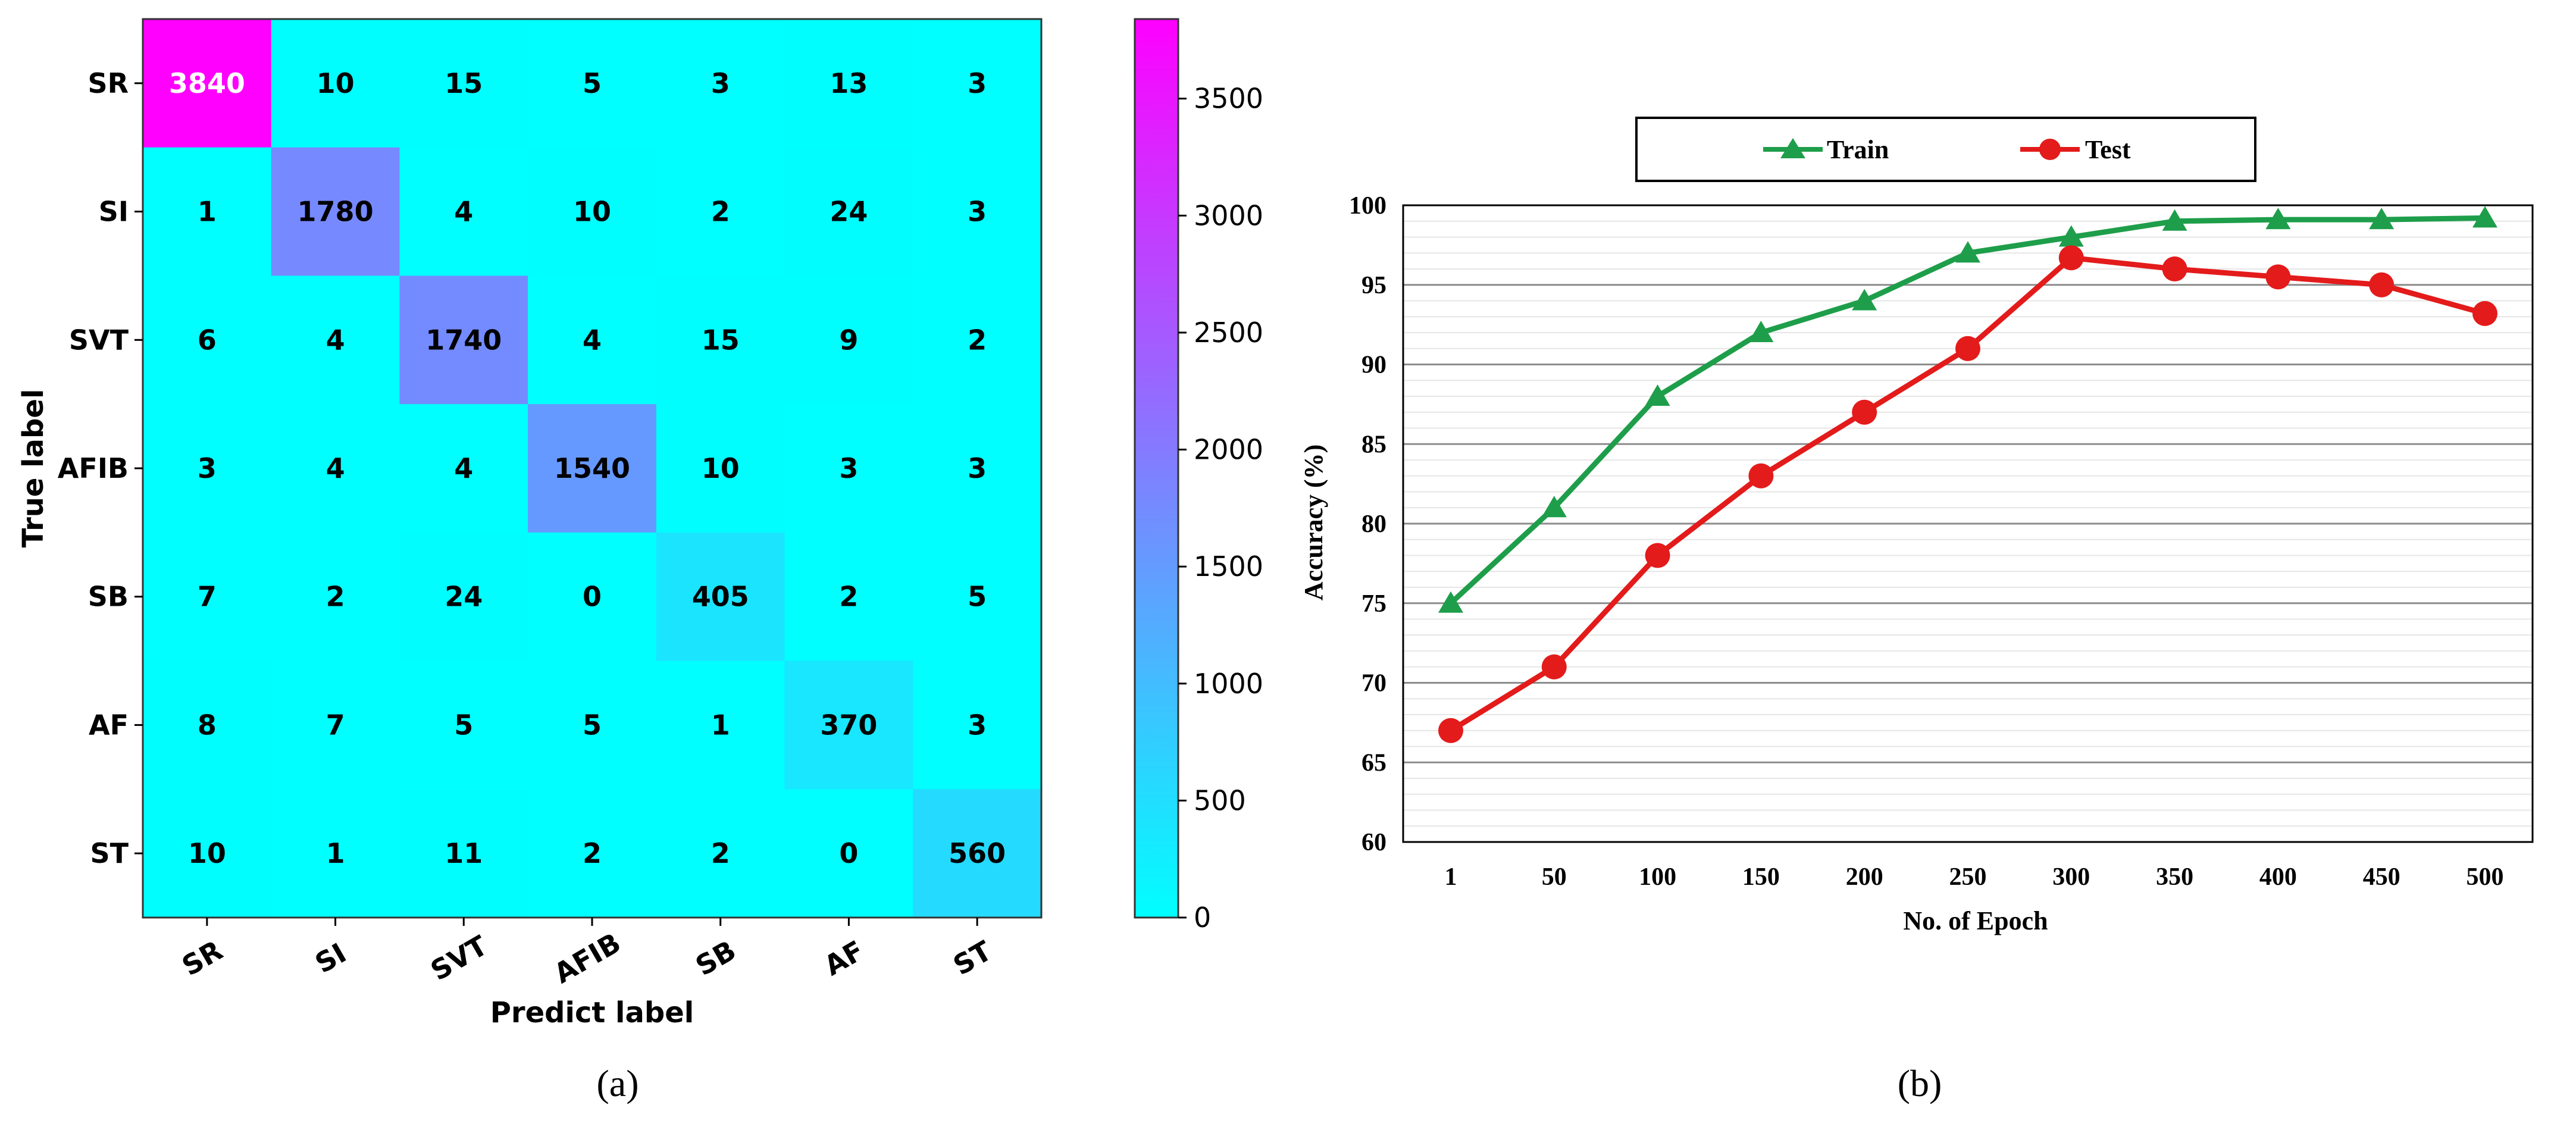 This screenshot has height=1127, width=2576. Describe the element at coordinates (1554, 877) in the screenshot. I see `x-tick-label: 50` at that location.